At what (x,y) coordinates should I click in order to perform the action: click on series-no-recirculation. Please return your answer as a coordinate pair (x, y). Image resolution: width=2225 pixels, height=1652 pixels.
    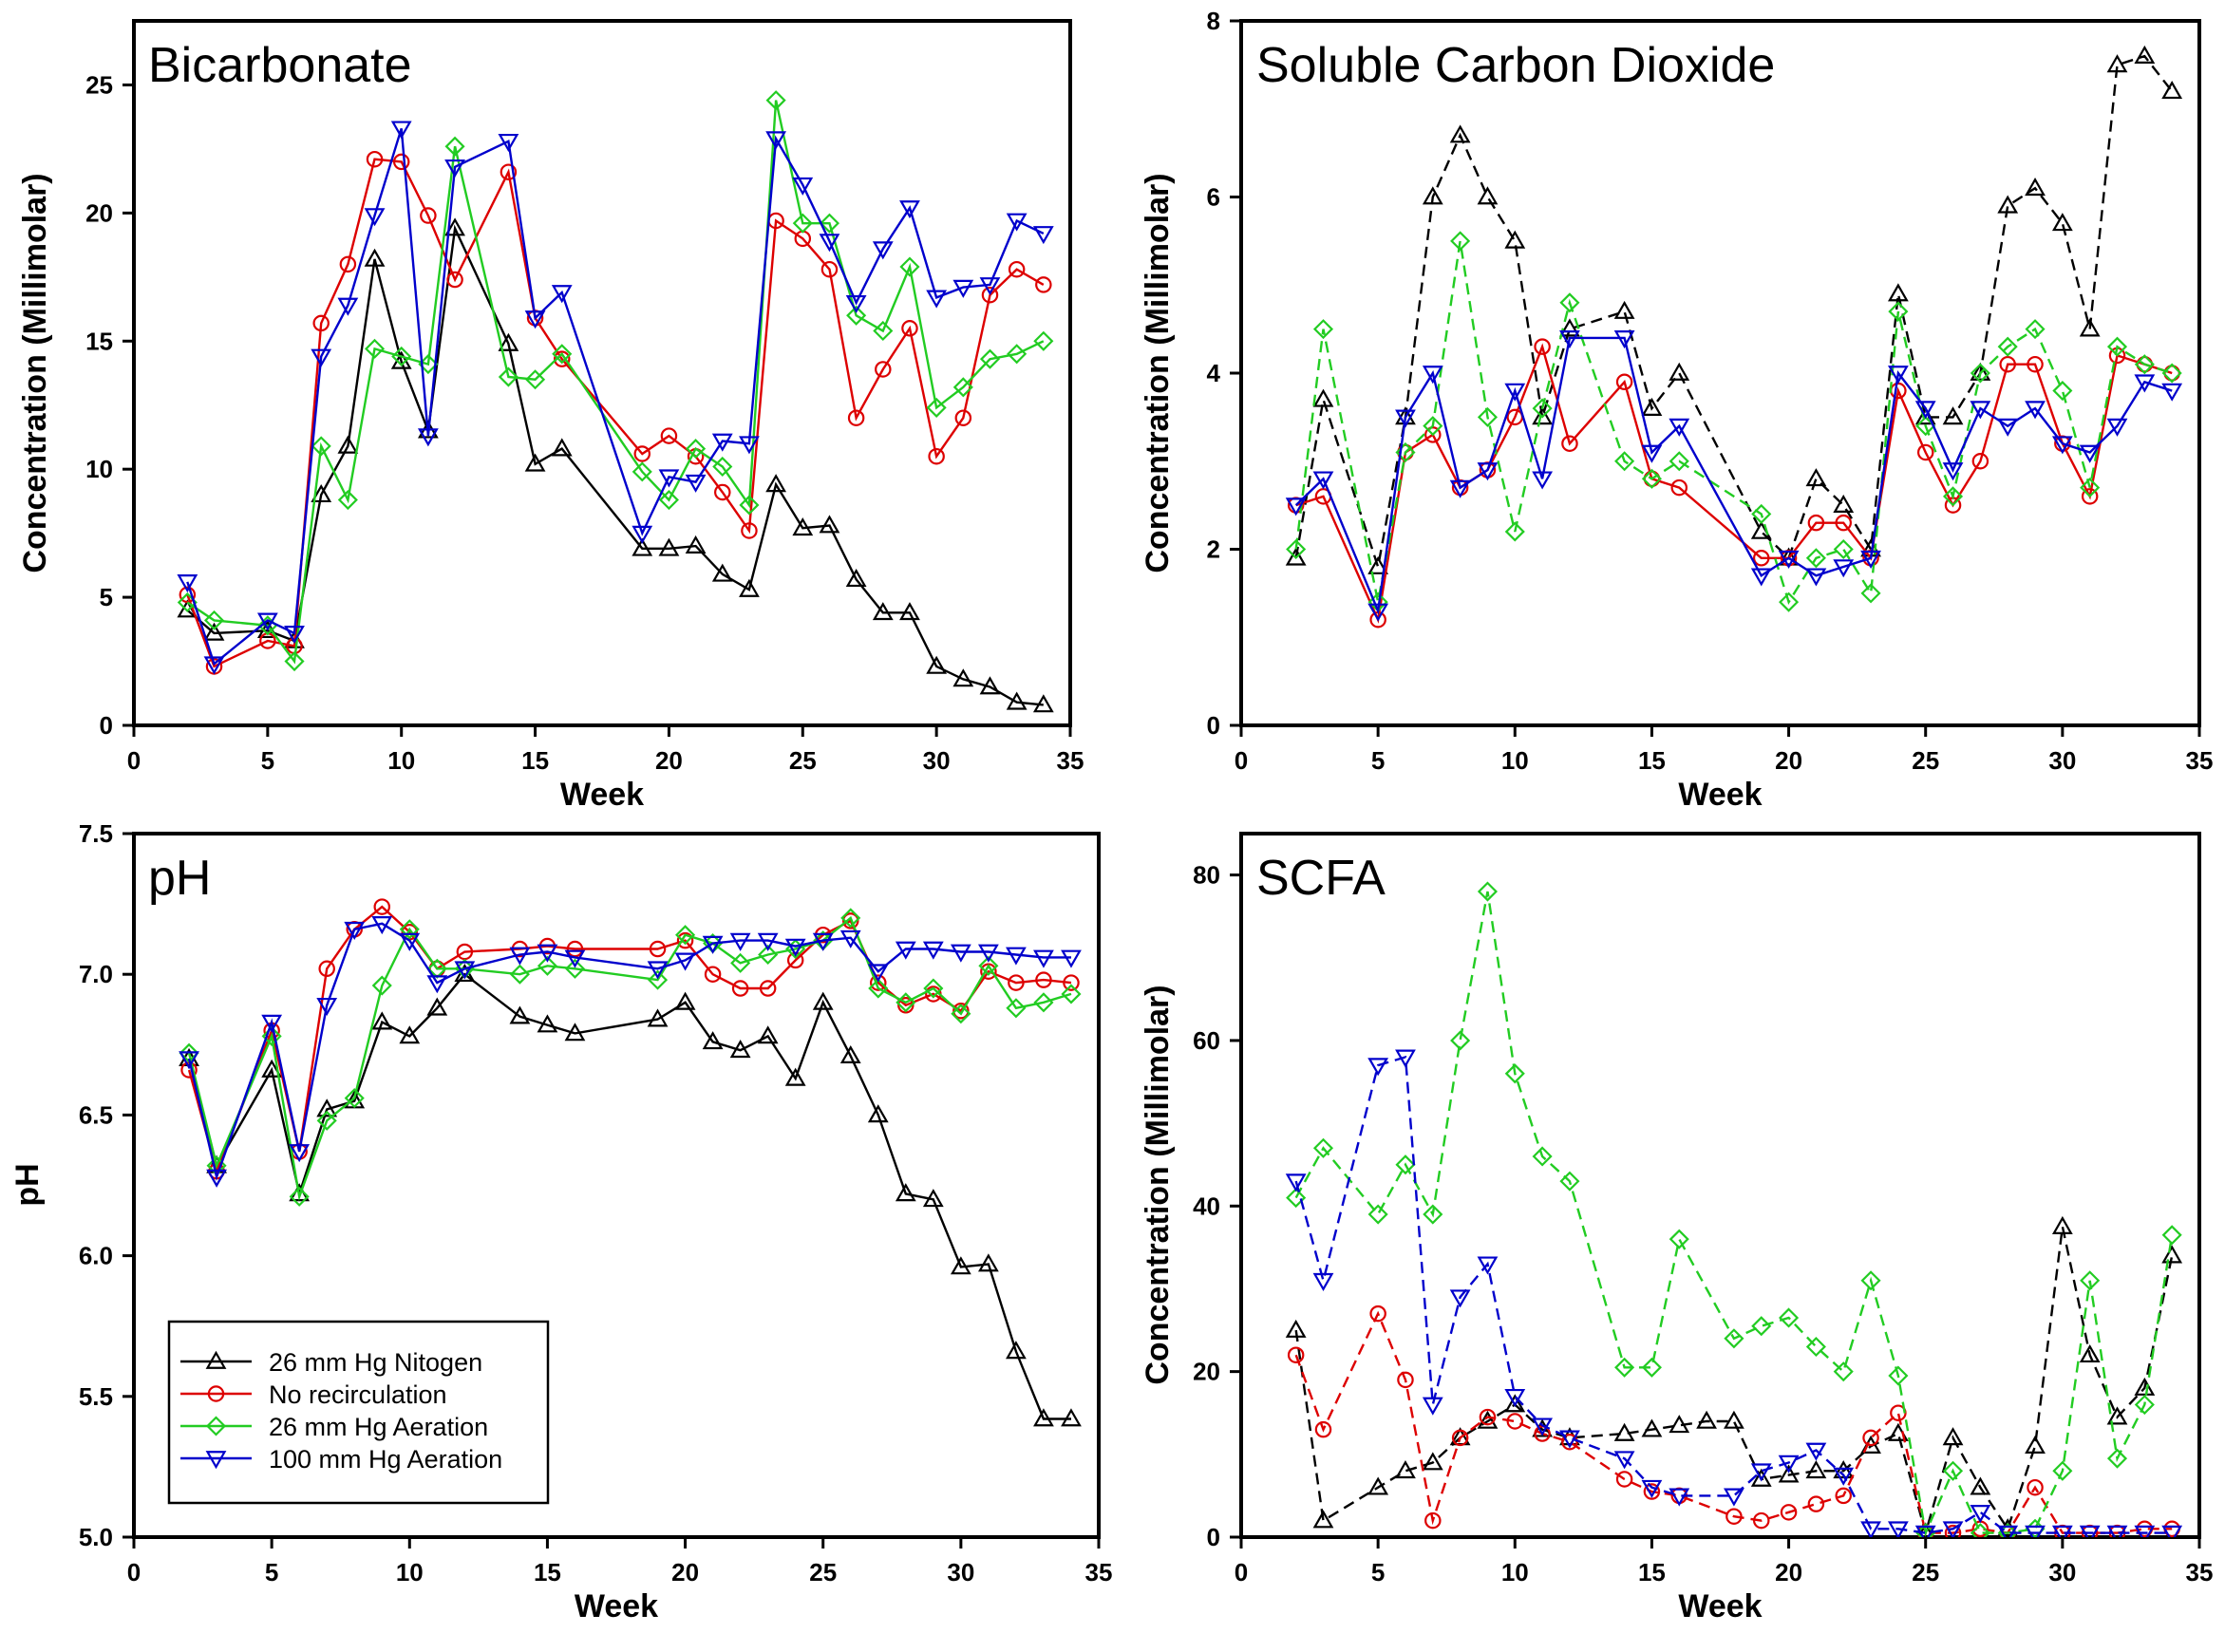
    Looking at the image, I should click on (615, 412).